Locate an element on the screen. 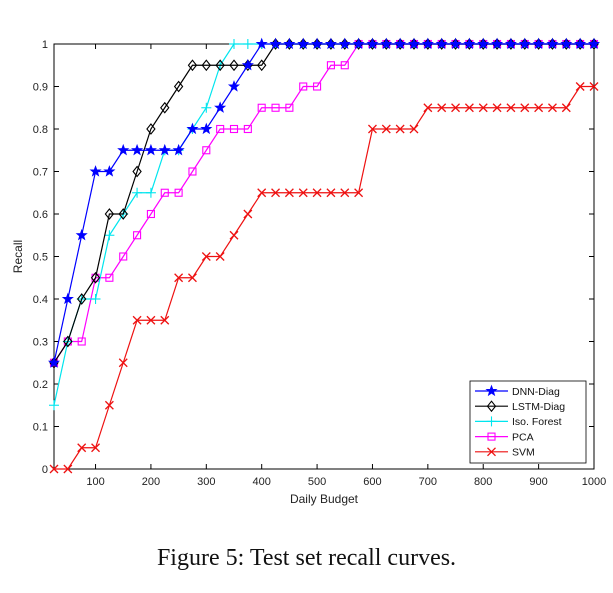 The width and height of the screenshot is (613, 593). y-tick-label: 1 is located at coordinates (45, 45).